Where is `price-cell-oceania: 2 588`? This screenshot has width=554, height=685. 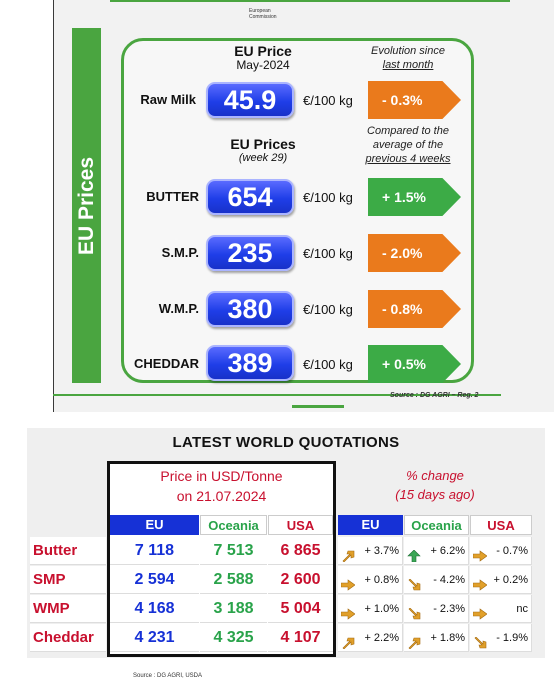
price-cell-oceania: 2 588 is located at coordinates (233, 580).